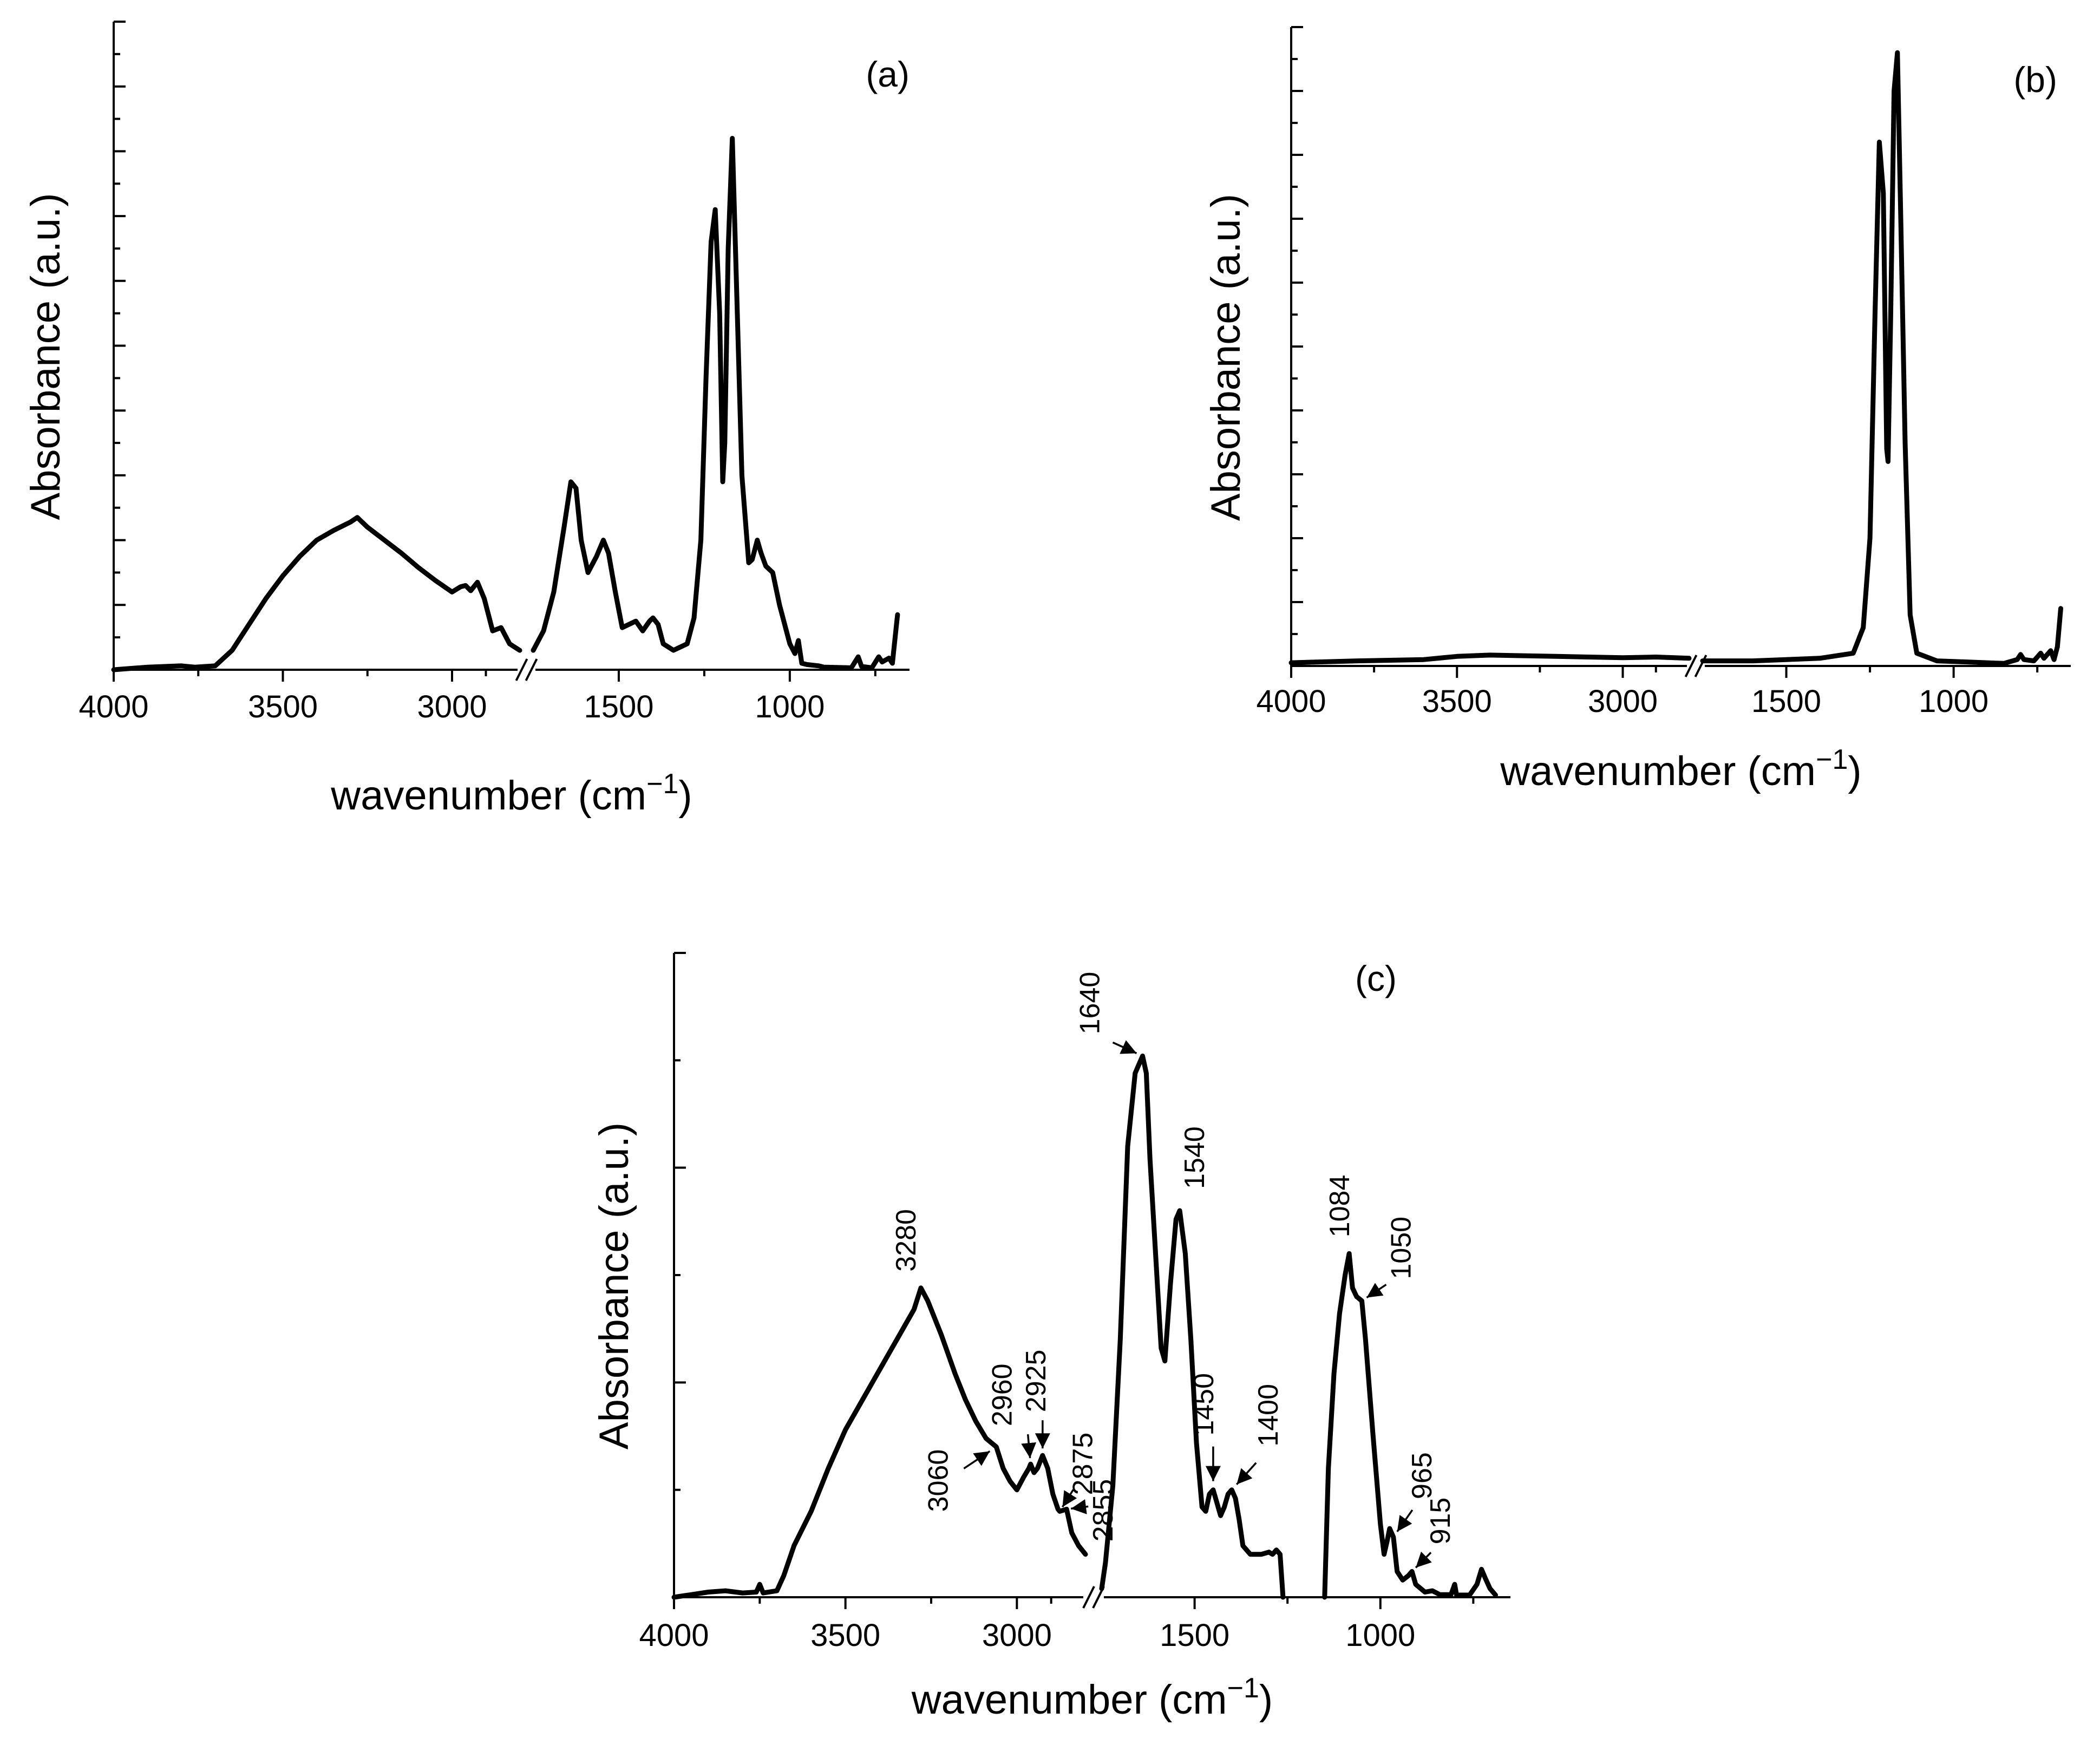 This screenshot has width=2100, height=1738. What do you see at coordinates (1090, 1003) in the screenshot?
I see `peak-label-1640: 1640` at bounding box center [1090, 1003].